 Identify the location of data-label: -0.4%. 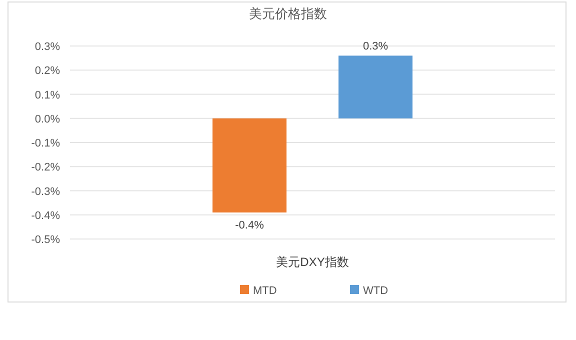
(249, 225).